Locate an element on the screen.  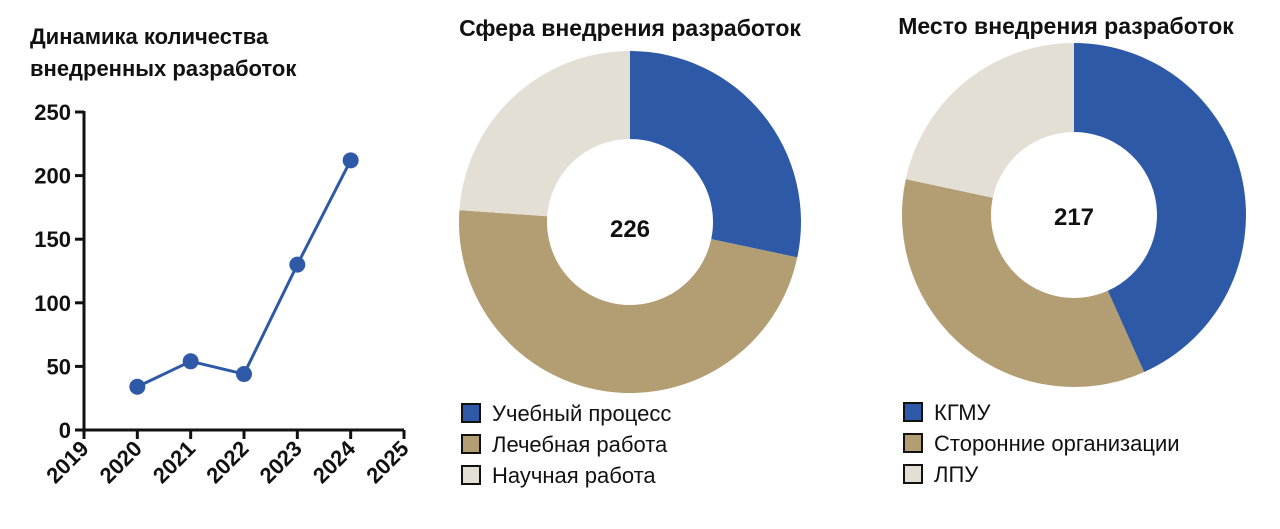
donut-1-title: Сфера внедрения разработок is located at coordinates (630, 28).